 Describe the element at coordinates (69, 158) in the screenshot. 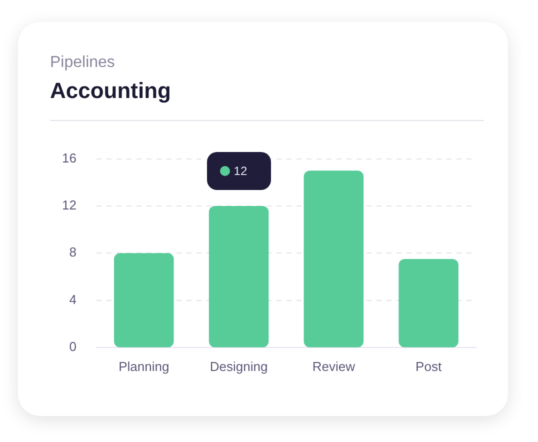

I see `y-tick-label: 16` at that location.